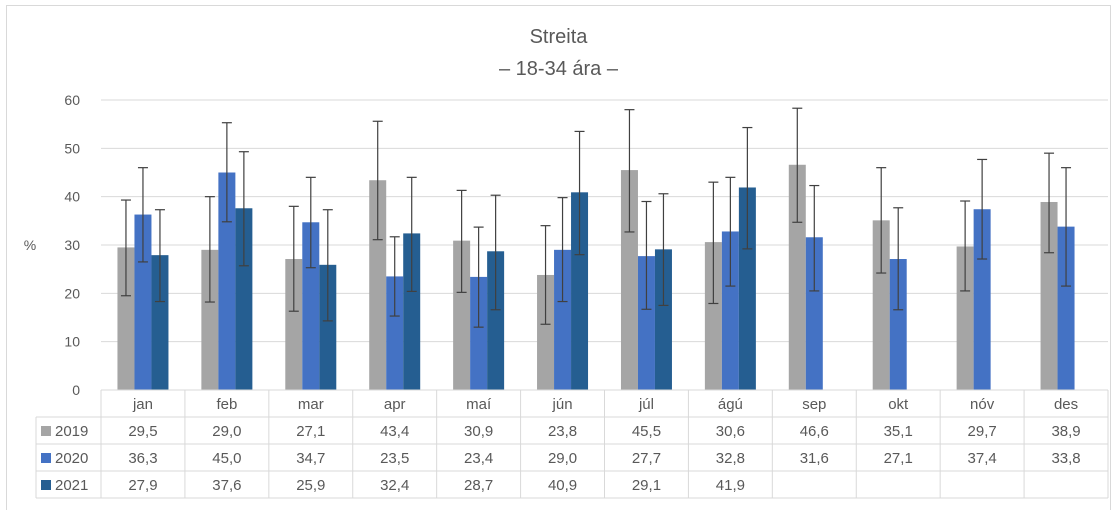 The image size is (1117, 510). Describe the element at coordinates (142, 404) in the screenshot. I see `x-tick-label: jan` at that location.